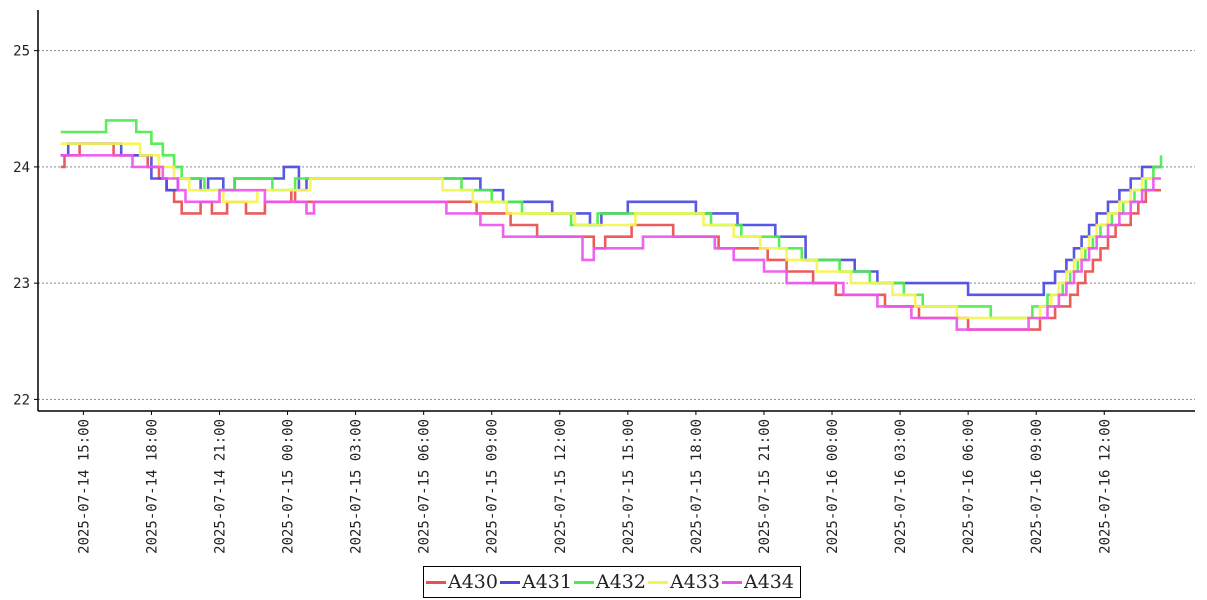  Describe the element at coordinates (1105, 486) in the screenshot. I see `x-tick-label: 2025-07-16 12:00` at that location.